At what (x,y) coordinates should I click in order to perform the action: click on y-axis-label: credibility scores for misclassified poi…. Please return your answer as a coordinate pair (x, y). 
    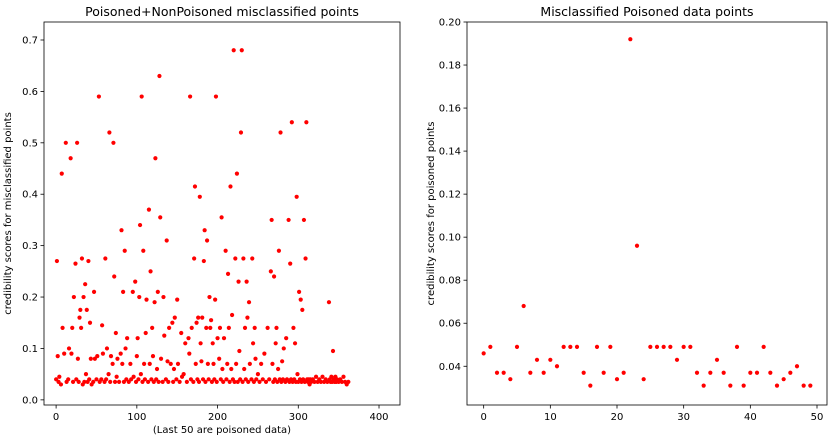
    Looking at the image, I should click on (8, 213).